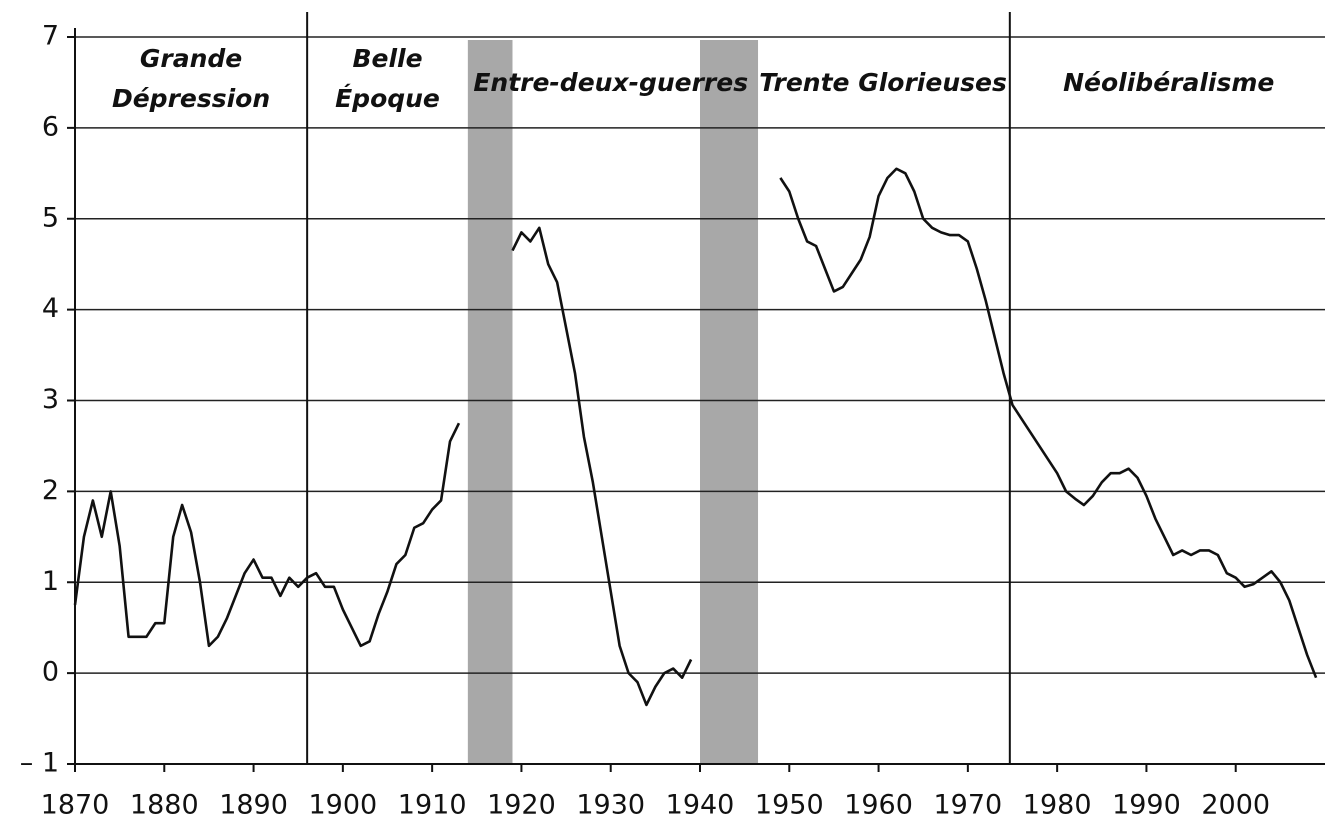 This screenshot has height=830, width=1328. Describe the element at coordinates (39, 763) in the screenshot. I see `y-tick-label: – 1` at that location.